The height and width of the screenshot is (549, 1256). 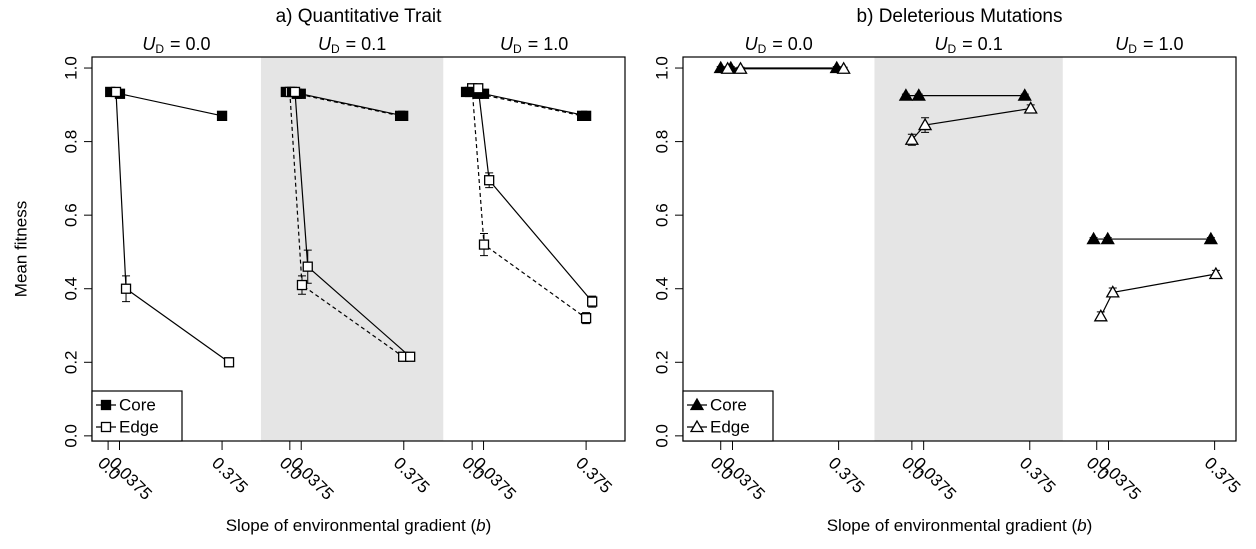 I want to click on facet-label: UD = 1.0, so click(x=534, y=45).